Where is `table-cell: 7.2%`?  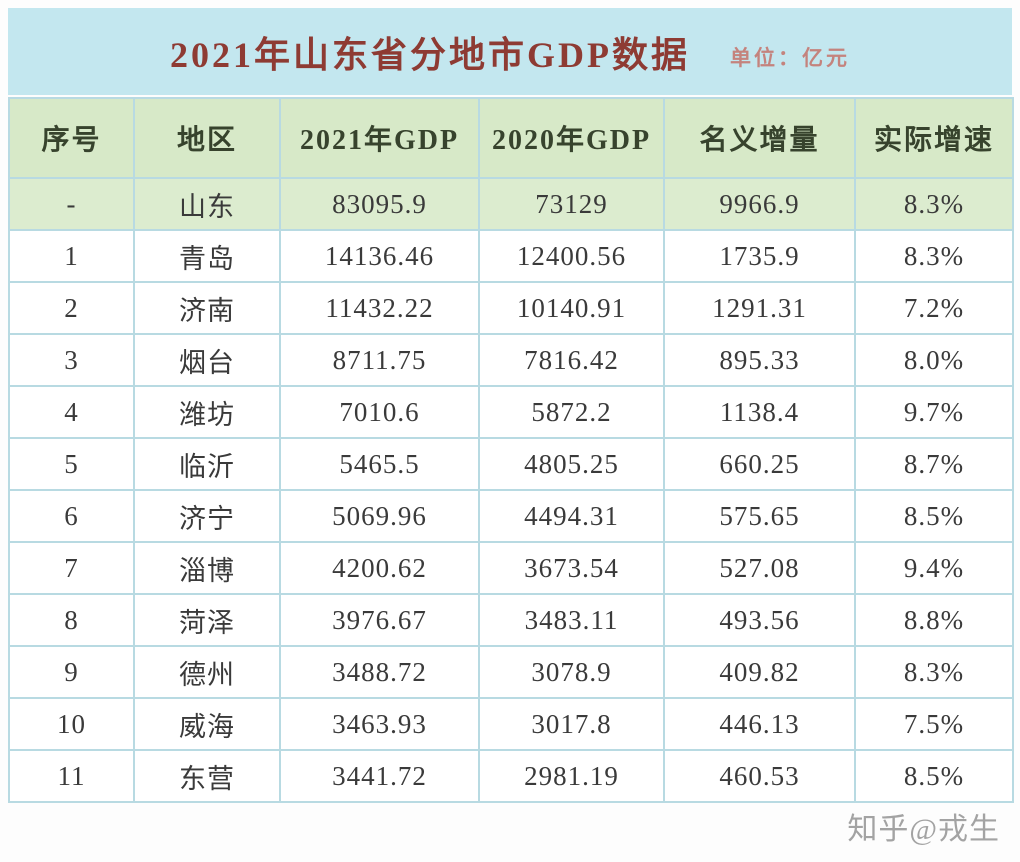 table-cell: 7.2% is located at coordinates (934, 308).